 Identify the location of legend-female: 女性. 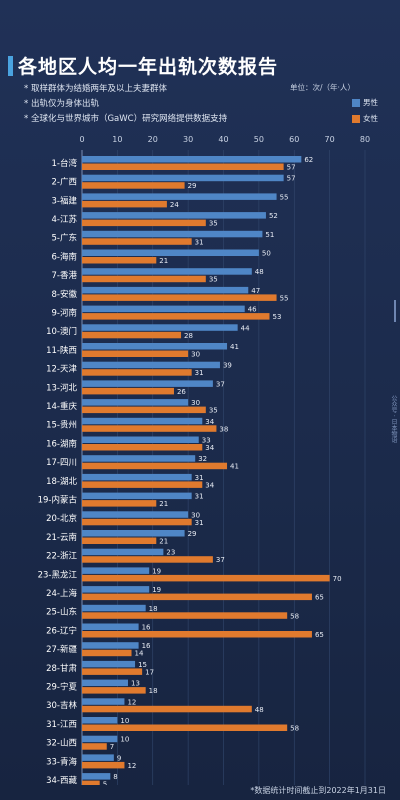
(365, 118).